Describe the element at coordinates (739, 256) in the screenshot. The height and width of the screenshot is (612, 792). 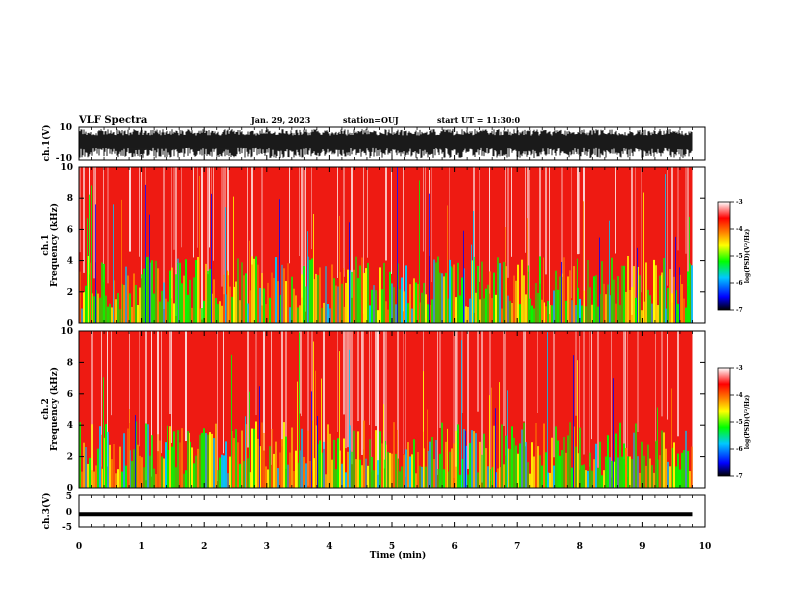
I see `ch1-colorbar-tick-label: -5` at that location.